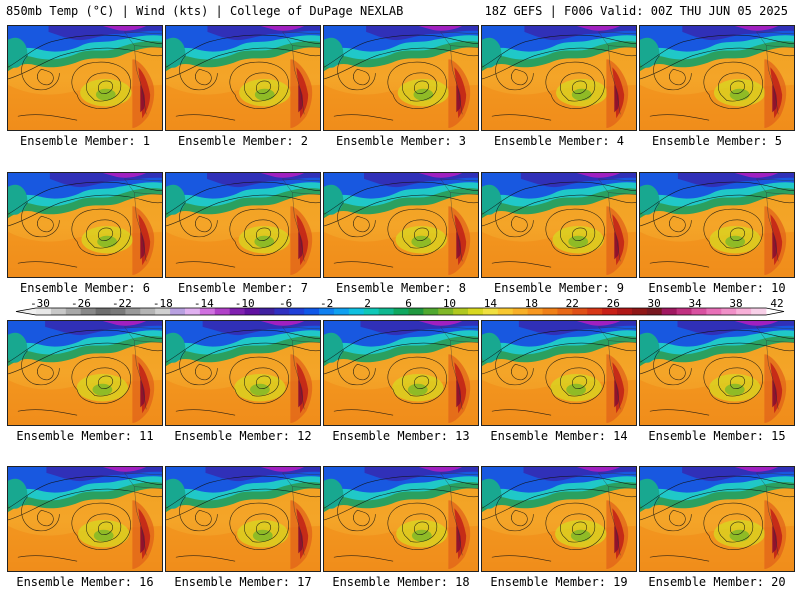 This screenshot has height=600, width=800. What do you see at coordinates (613, 304) in the screenshot?
I see `colorbar-tick-label: 26` at bounding box center [613, 304].